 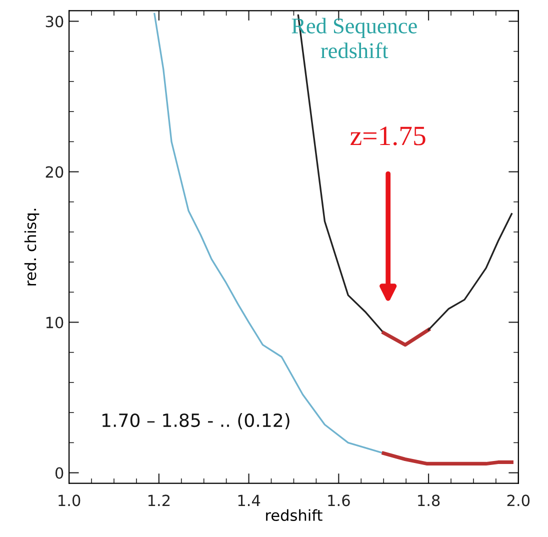 I want to click on x-tick-label: 1.6, so click(x=339, y=500).